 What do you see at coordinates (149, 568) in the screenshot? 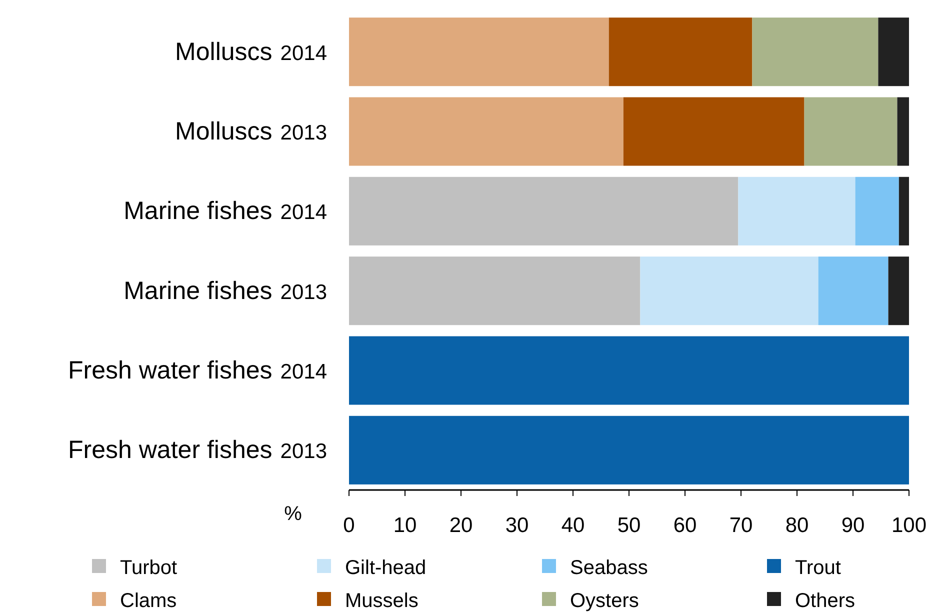
I see `legend-label: Turbot` at bounding box center [149, 568].